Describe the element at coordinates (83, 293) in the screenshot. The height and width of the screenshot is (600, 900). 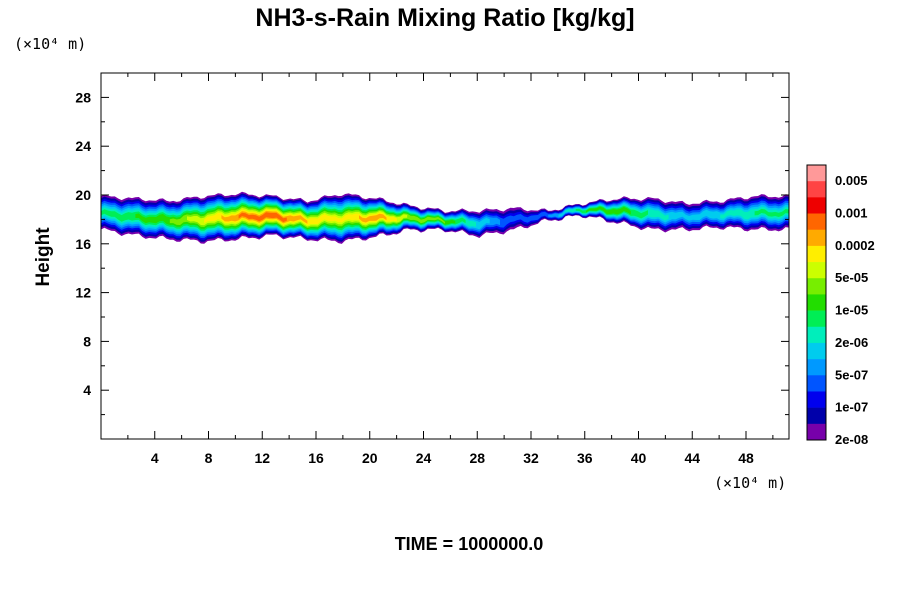
I see `y-tick-label: 12` at that location.